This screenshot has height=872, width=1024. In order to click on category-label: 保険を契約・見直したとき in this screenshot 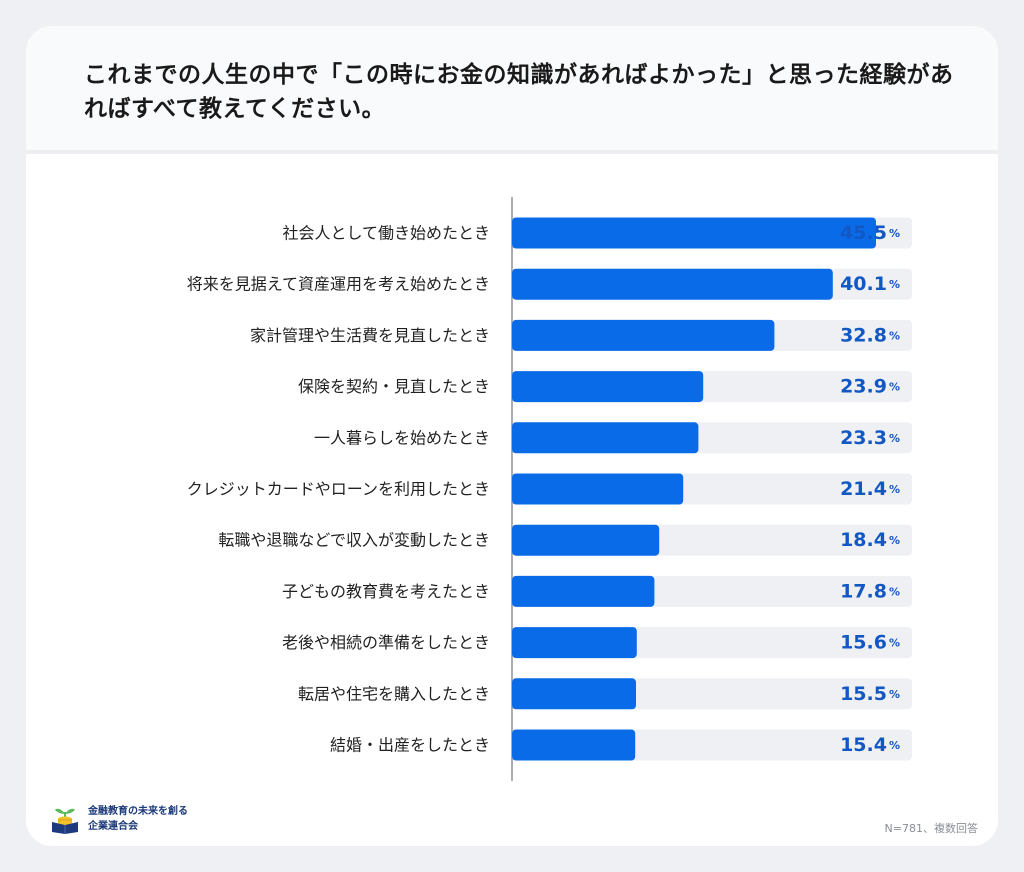, I will do `click(394, 386)`.